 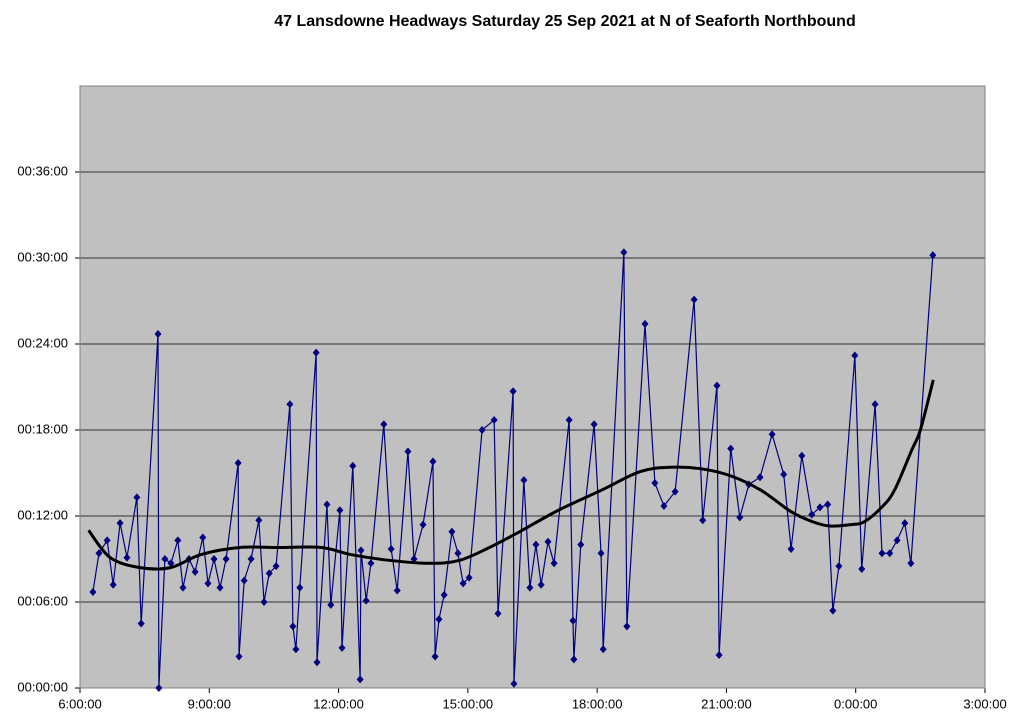 What do you see at coordinates (79, 703) in the screenshot?
I see `x-tick-label: 6:00:00` at bounding box center [79, 703].